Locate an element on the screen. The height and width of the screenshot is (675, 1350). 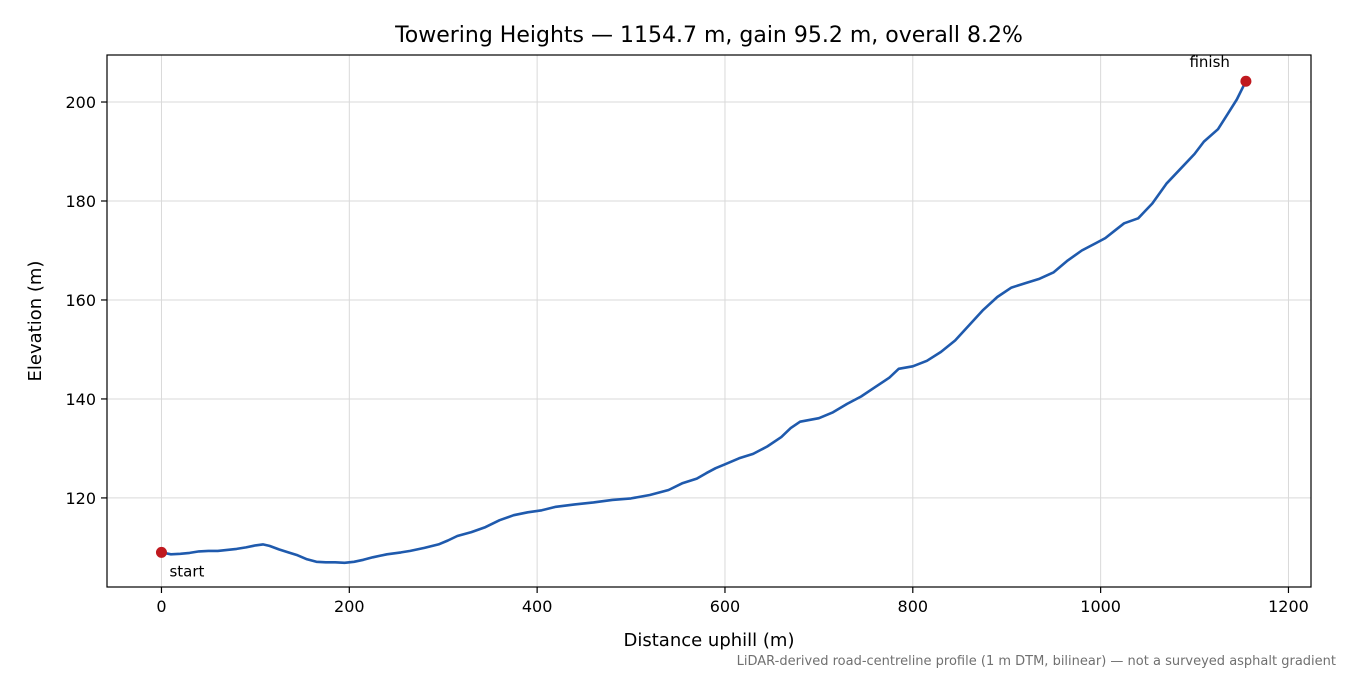
y-tick-label: 140 is located at coordinates (80, 399).